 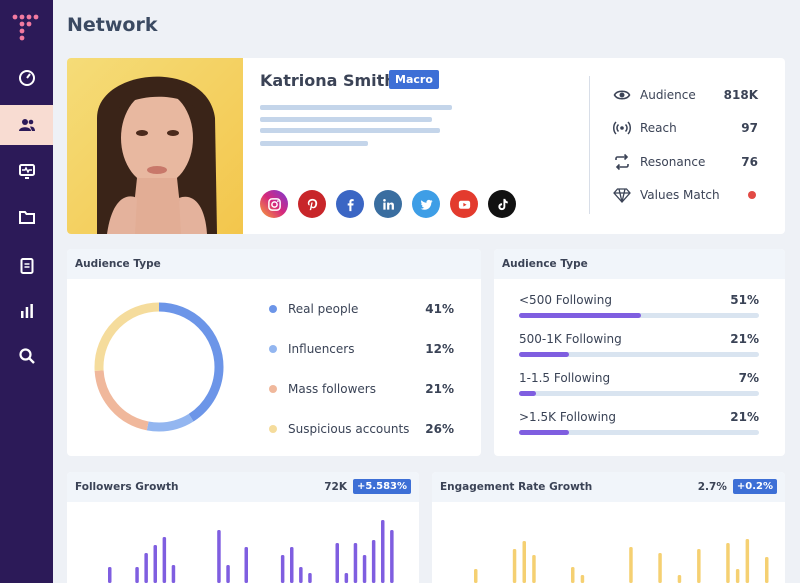 I want to click on stat-reach: Reach 97, so click(x=685, y=128).